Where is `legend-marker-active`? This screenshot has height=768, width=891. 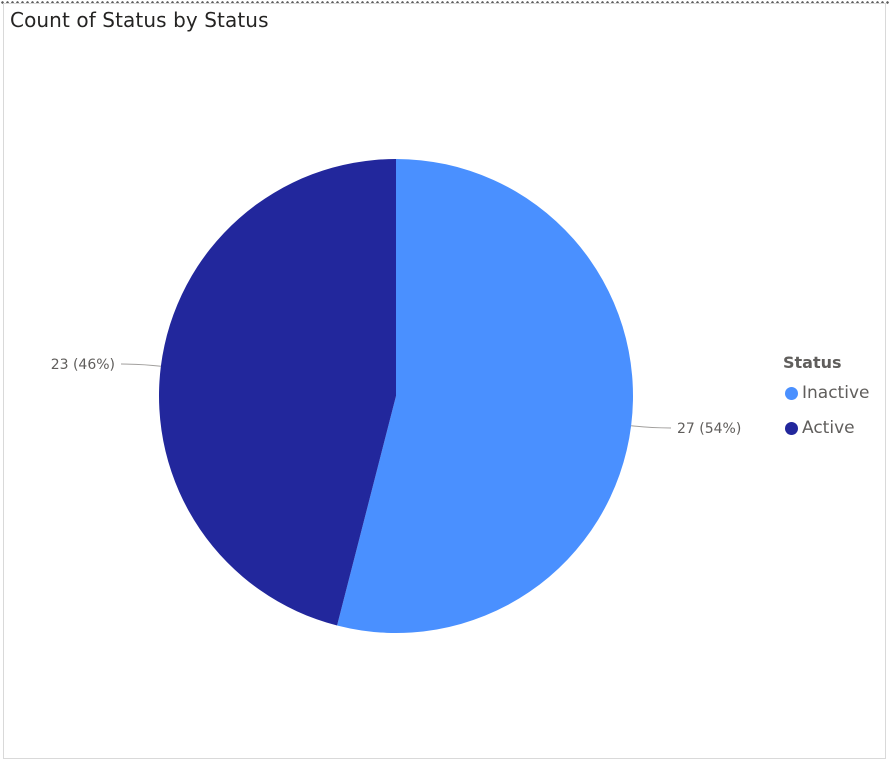 legend-marker-active is located at coordinates (791, 428).